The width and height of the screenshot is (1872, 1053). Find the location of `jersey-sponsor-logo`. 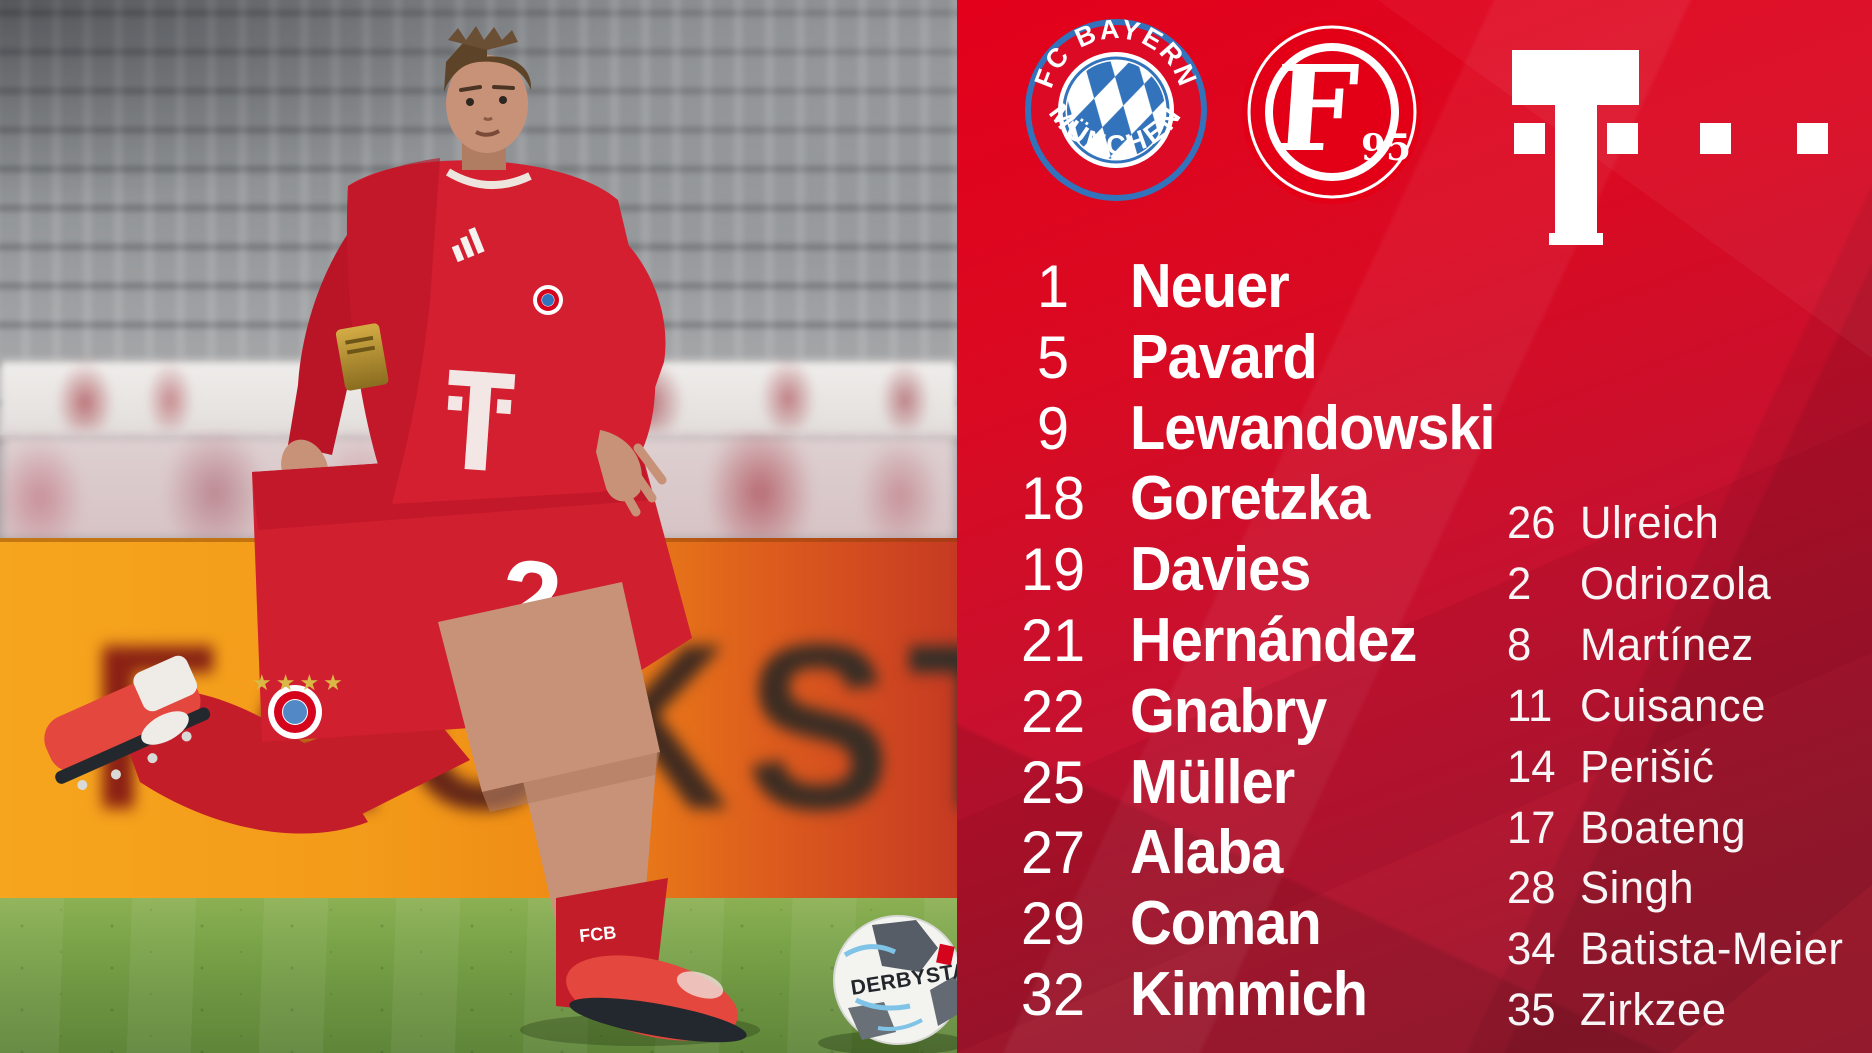

jersey-sponsor-logo is located at coordinates (481, 420).